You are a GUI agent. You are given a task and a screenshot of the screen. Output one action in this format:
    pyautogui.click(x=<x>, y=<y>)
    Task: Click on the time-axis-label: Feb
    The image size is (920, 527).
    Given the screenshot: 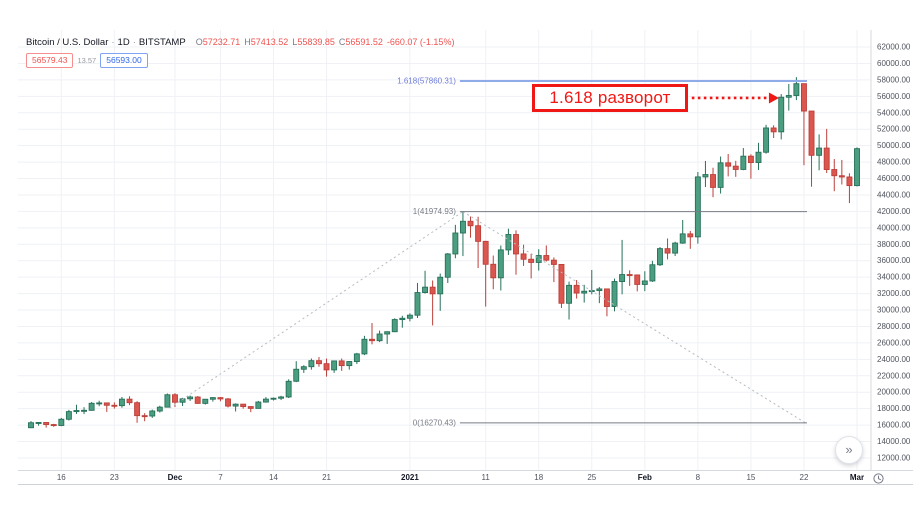 What is the action you would take?
    pyautogui.click(x=645, y=477)
    